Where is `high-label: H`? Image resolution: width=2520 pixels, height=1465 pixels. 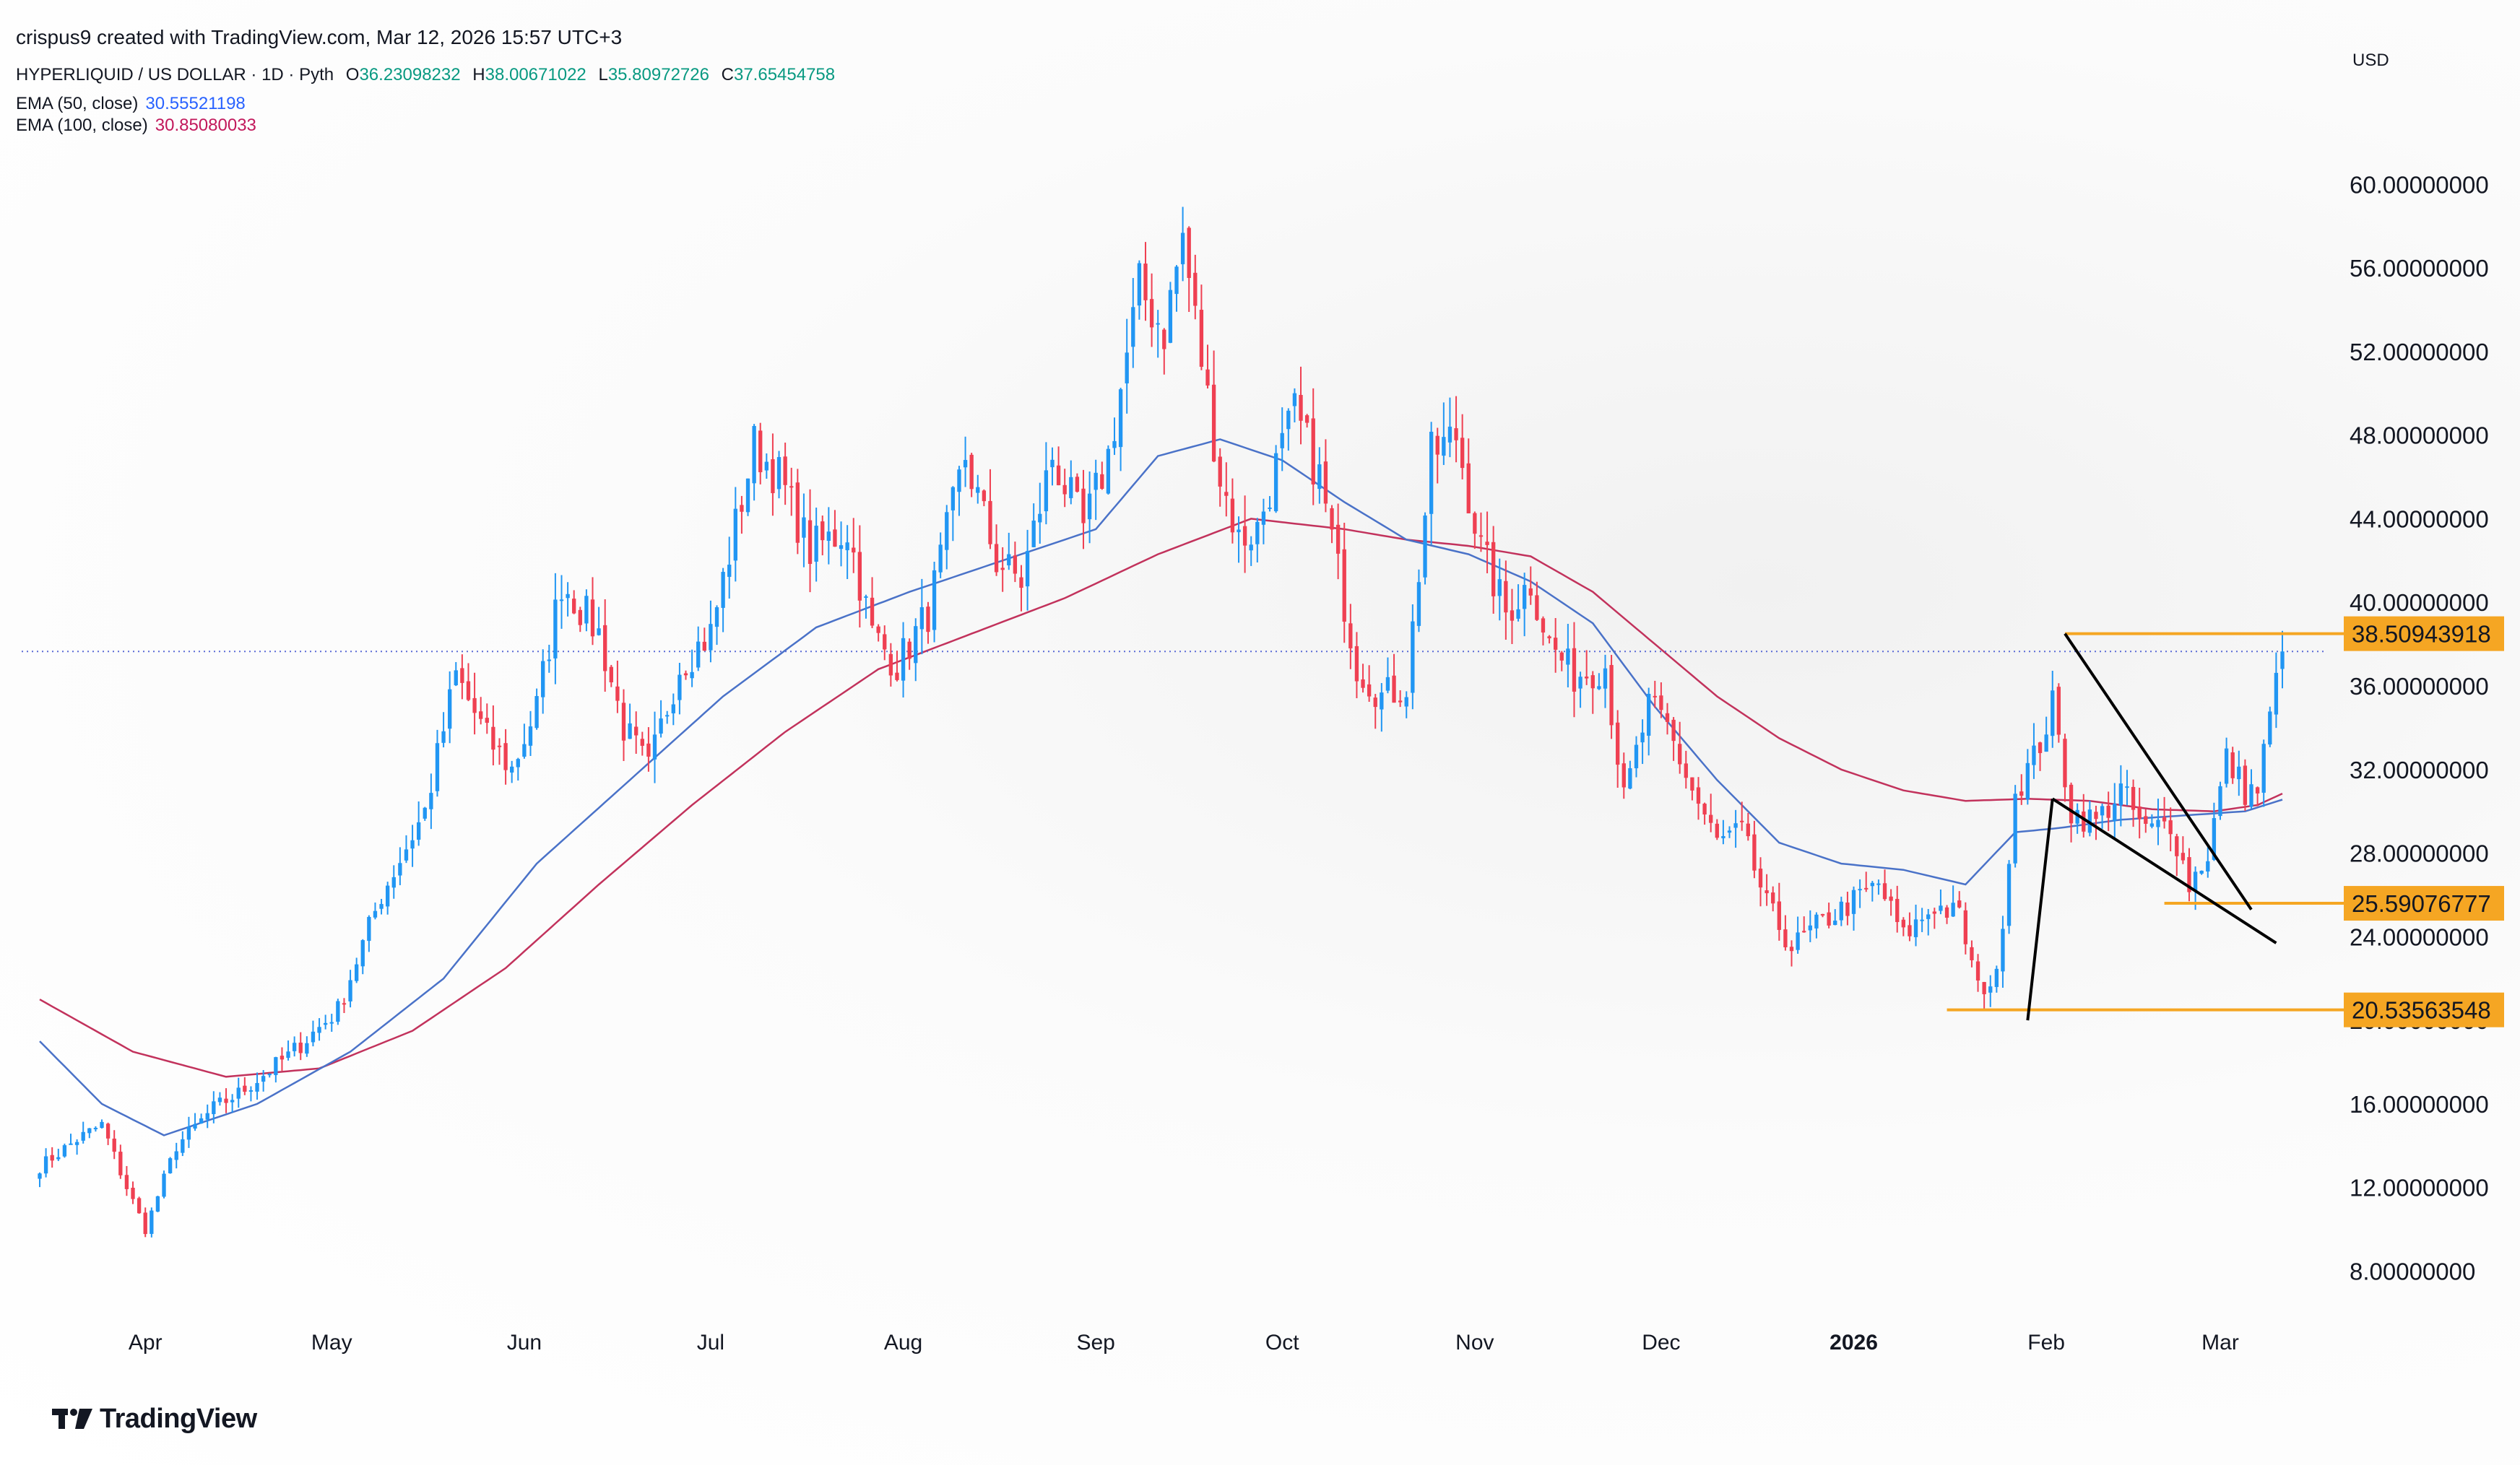
high-label: H is located at coordinates (478, 74).